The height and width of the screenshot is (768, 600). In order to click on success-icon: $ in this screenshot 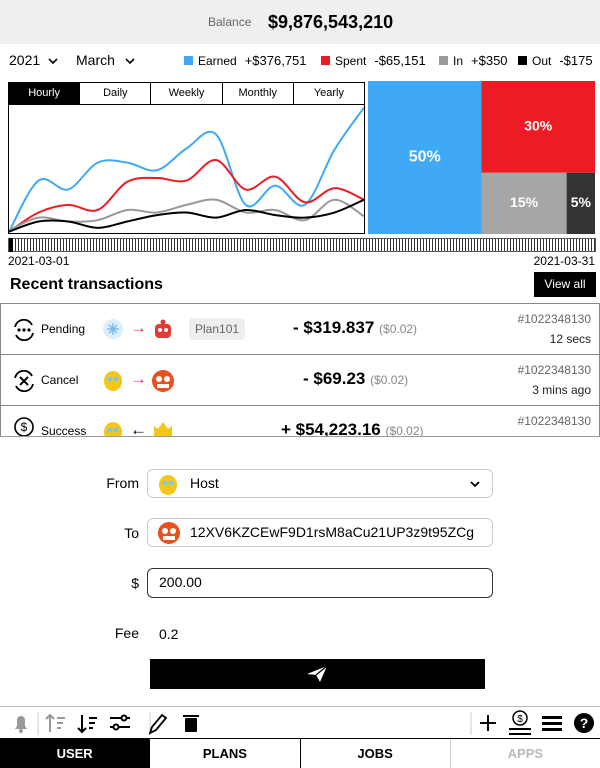, I will do `click(24, 427)`.